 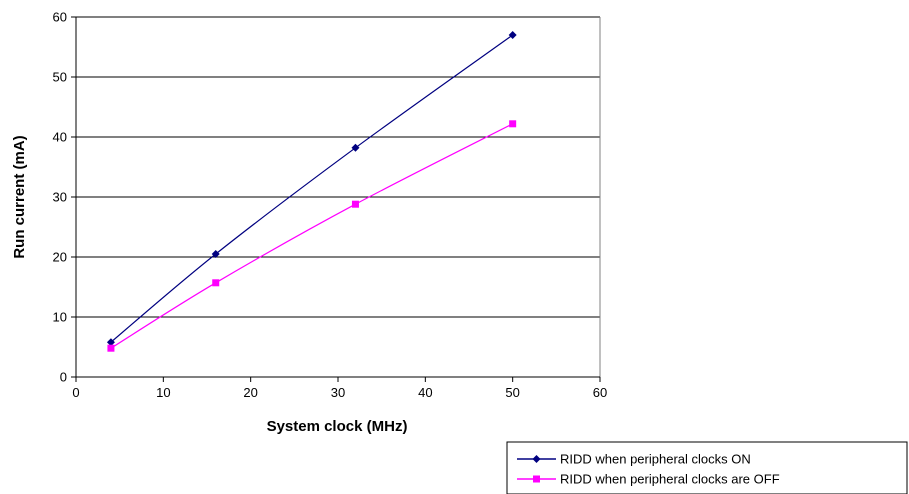 I want to click on y-tick-label-0: 0, so click(x=63, y=377).